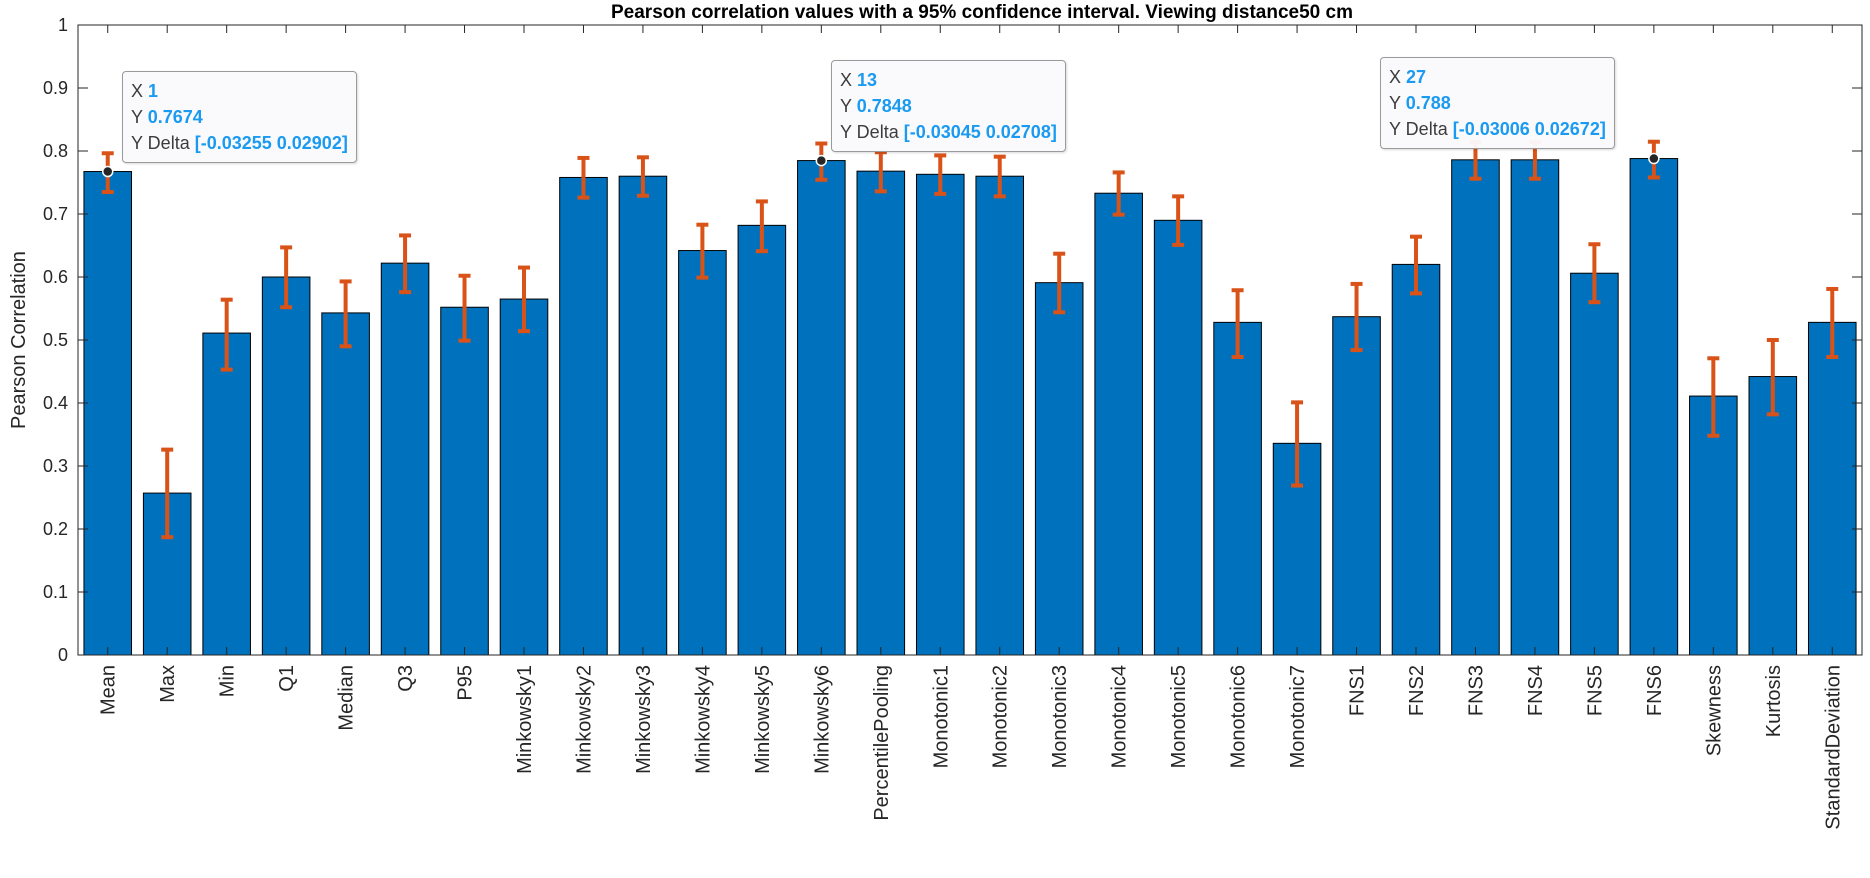 Image resolution: width=1870 pixels, height=878 pixels. Describe the element at coordinates (55, 340) in the screenshot. I see `y-tick-label: 0.5` at that location.